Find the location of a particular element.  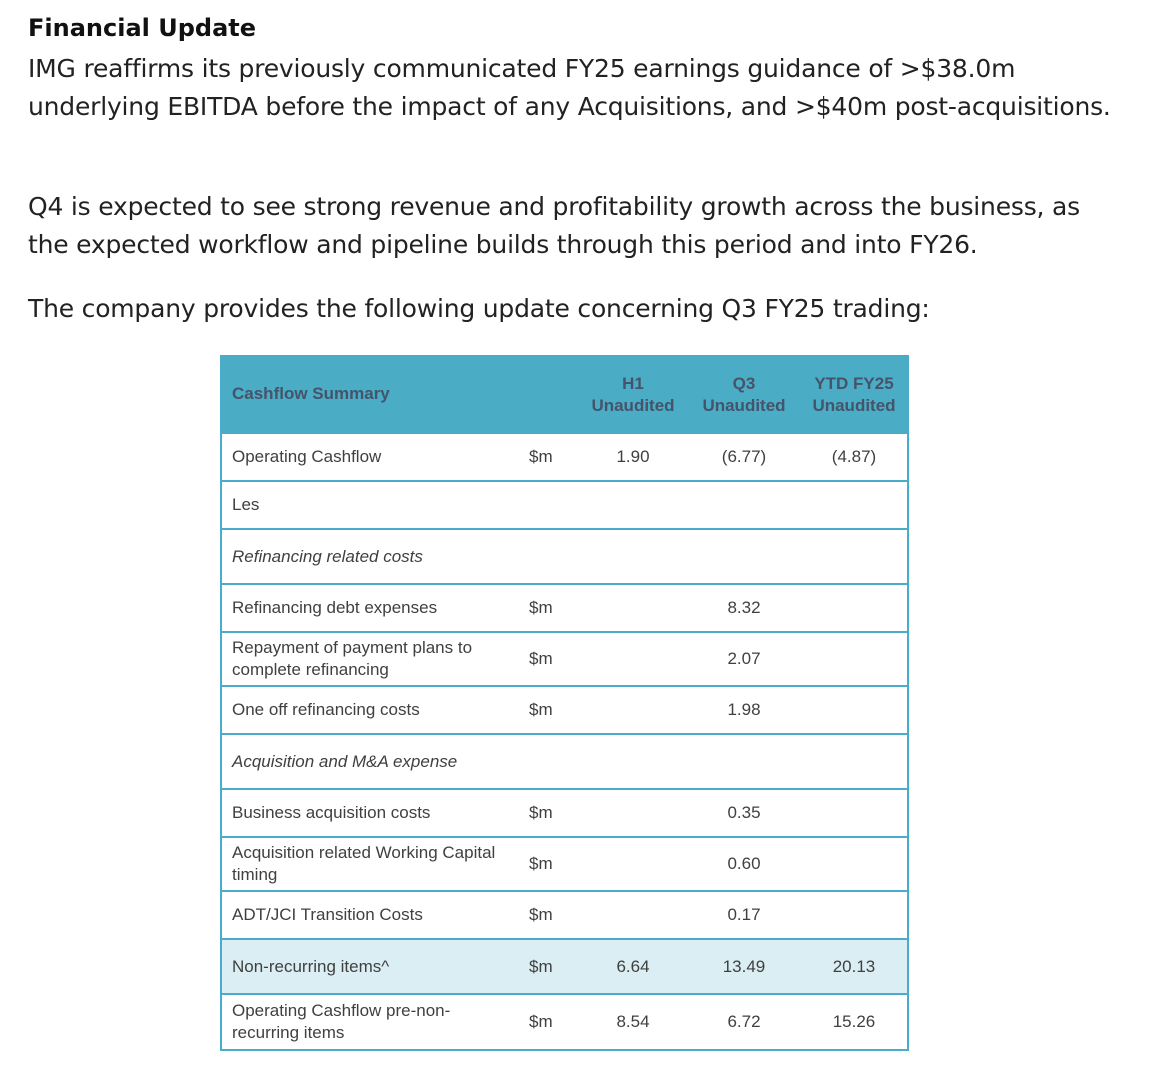

row-label: One off refinancing costs is located at coordinates (326, 709).